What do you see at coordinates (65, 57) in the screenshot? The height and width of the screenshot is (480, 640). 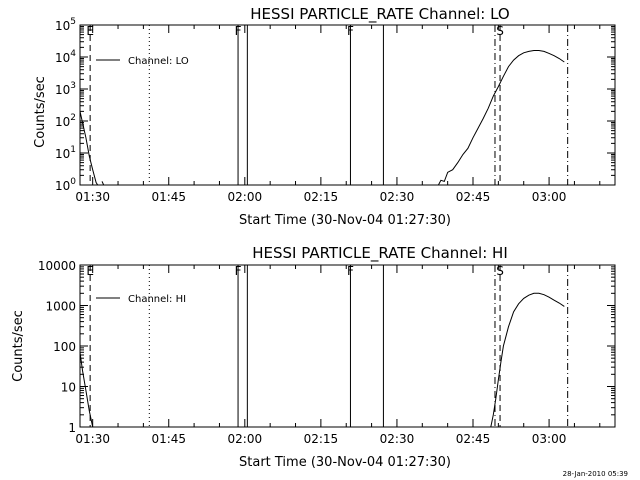 I see `chart-lo-ytick-label: 10⁴` at bounding box center [65, 57].